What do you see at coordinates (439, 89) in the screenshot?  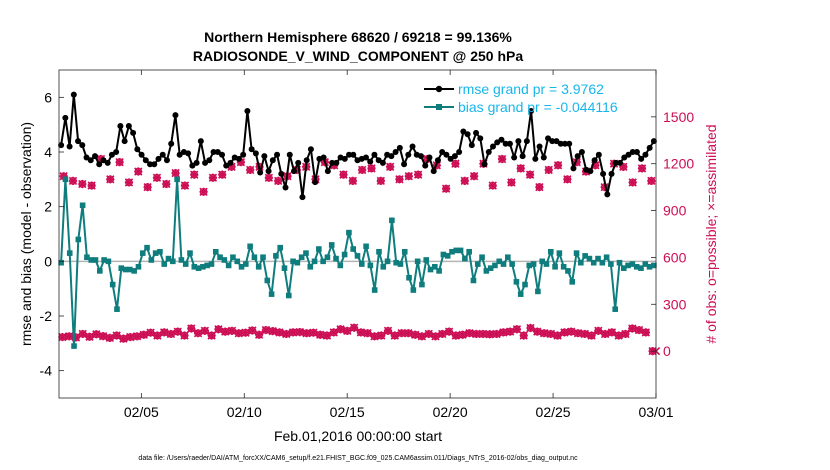 I see `legend-rmse-marker` at bounding box center [439, 89].